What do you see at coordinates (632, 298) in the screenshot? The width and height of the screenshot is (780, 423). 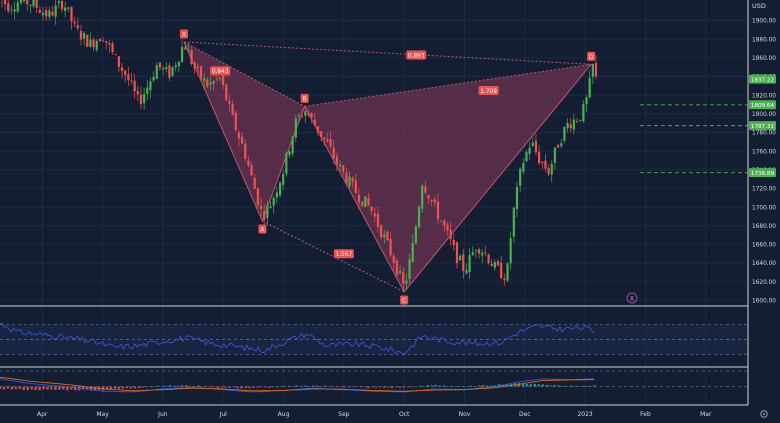 I see `pattern-alert-icon: 8` at bounding box center [632, 298].